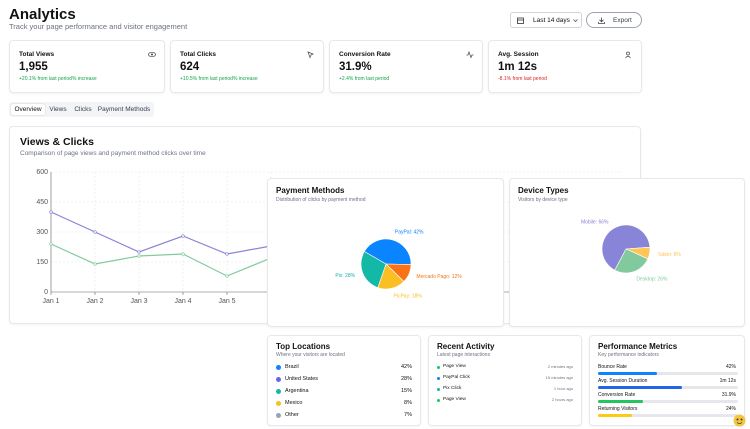 The image size is (750, 429). I want to click on stat-value: 31.9%, so click(355, 67).